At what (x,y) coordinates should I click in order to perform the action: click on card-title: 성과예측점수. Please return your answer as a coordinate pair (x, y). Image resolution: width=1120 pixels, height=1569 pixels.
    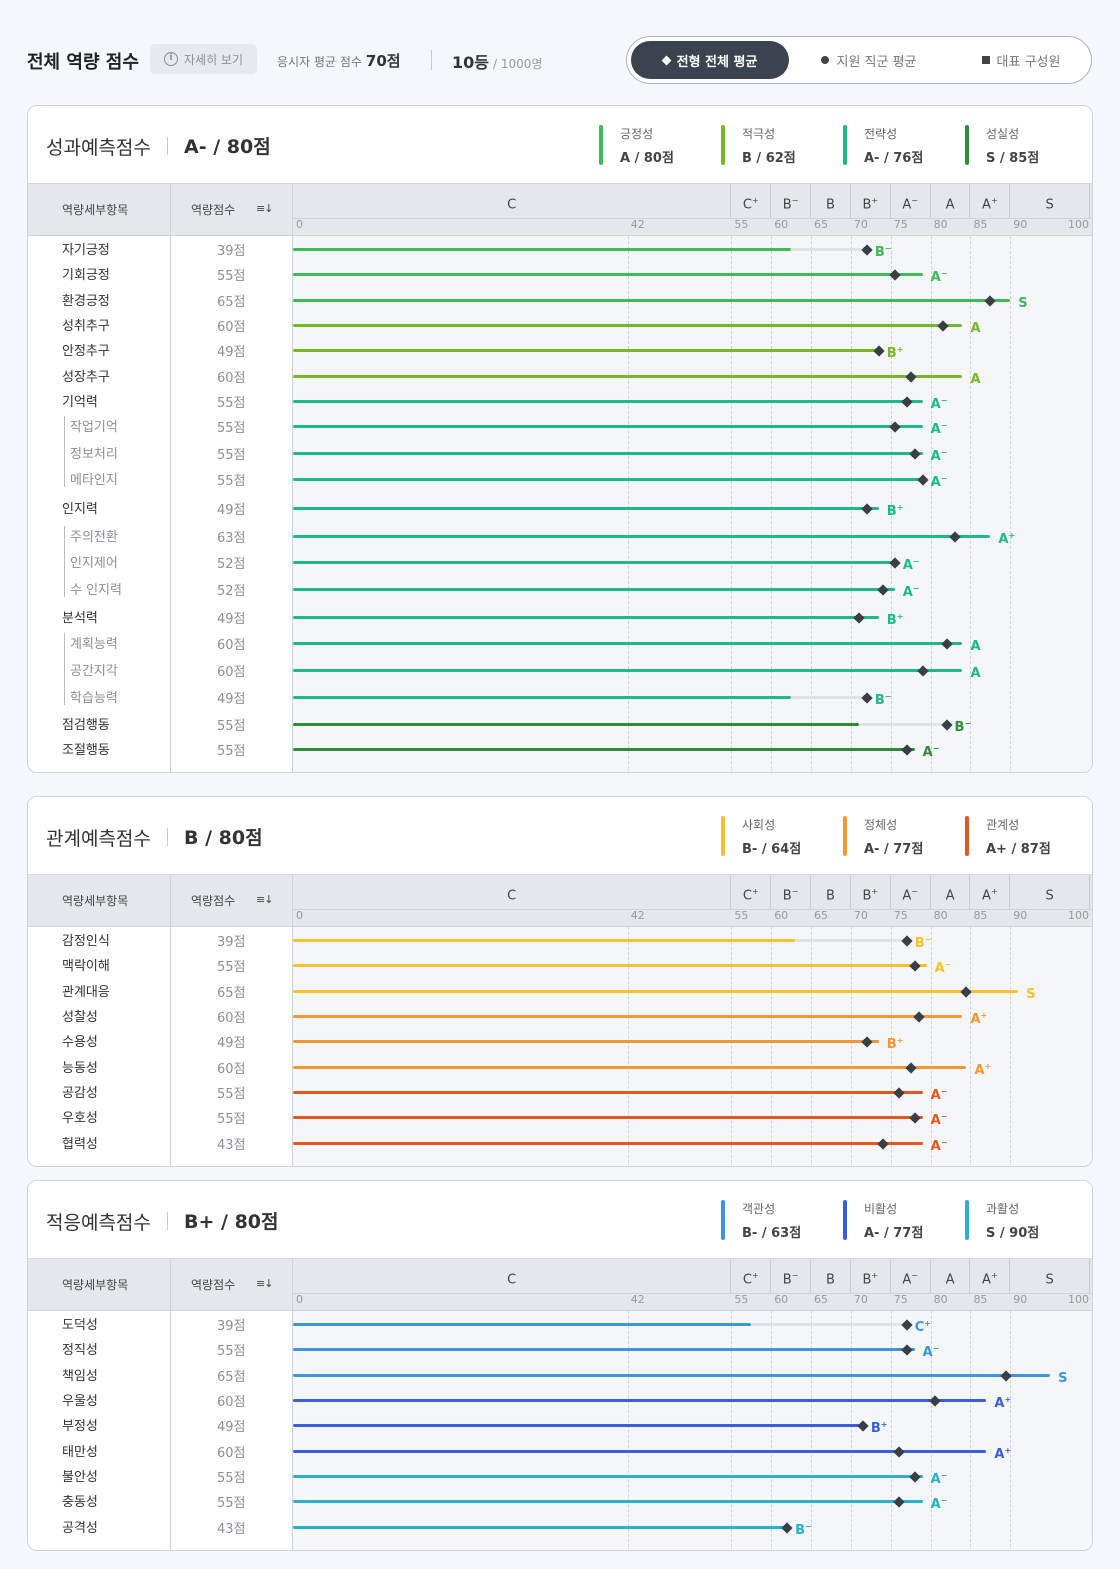
    Looking at the image, I should click on (98, 148).